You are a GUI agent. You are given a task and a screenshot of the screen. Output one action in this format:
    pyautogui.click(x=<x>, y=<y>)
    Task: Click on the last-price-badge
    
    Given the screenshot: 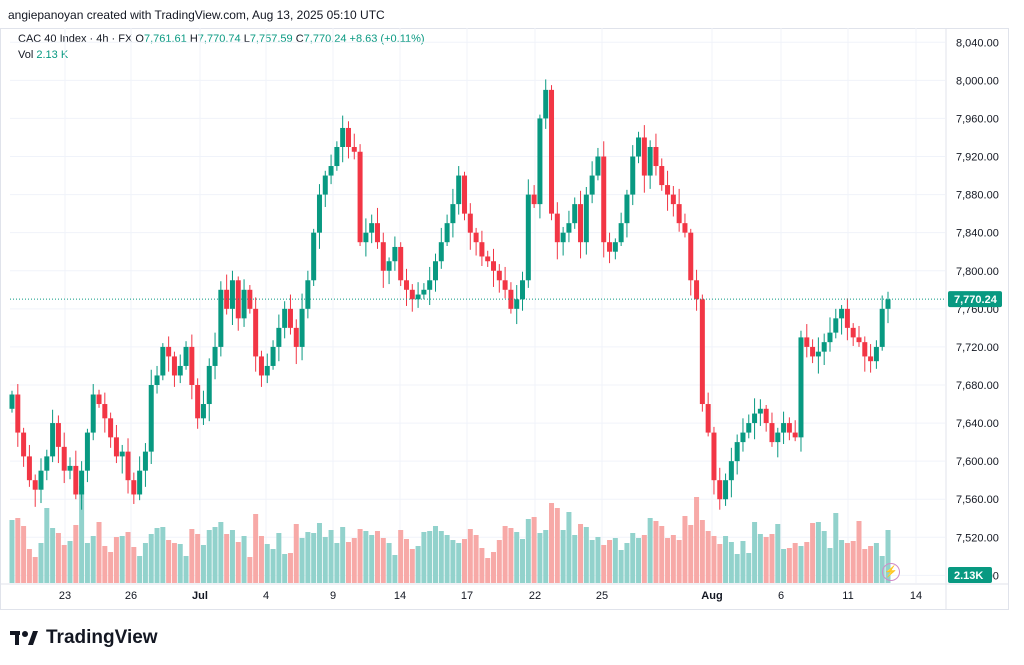 What is the action you would take?
    pyautogui.click(x=975, y=299)
    